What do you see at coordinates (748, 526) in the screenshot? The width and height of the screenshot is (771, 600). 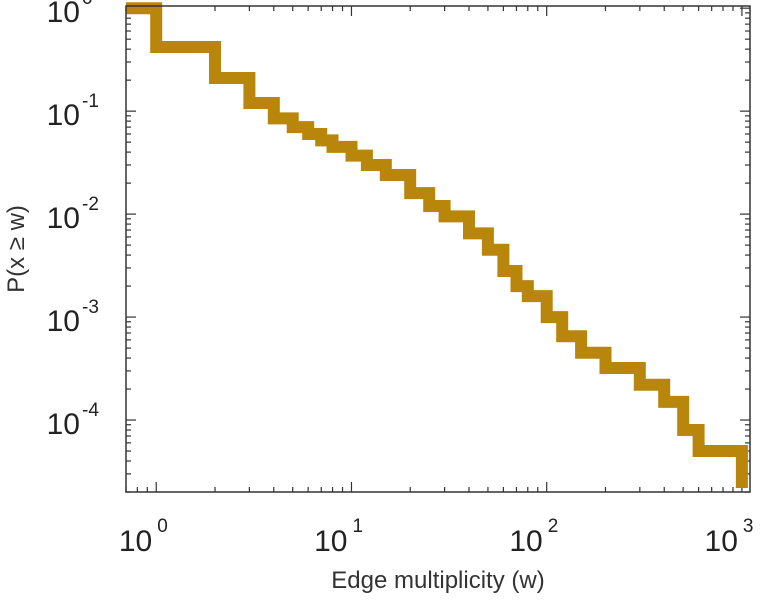 I see `x-tick-exponent: 3` at bounding box center [748, 526].